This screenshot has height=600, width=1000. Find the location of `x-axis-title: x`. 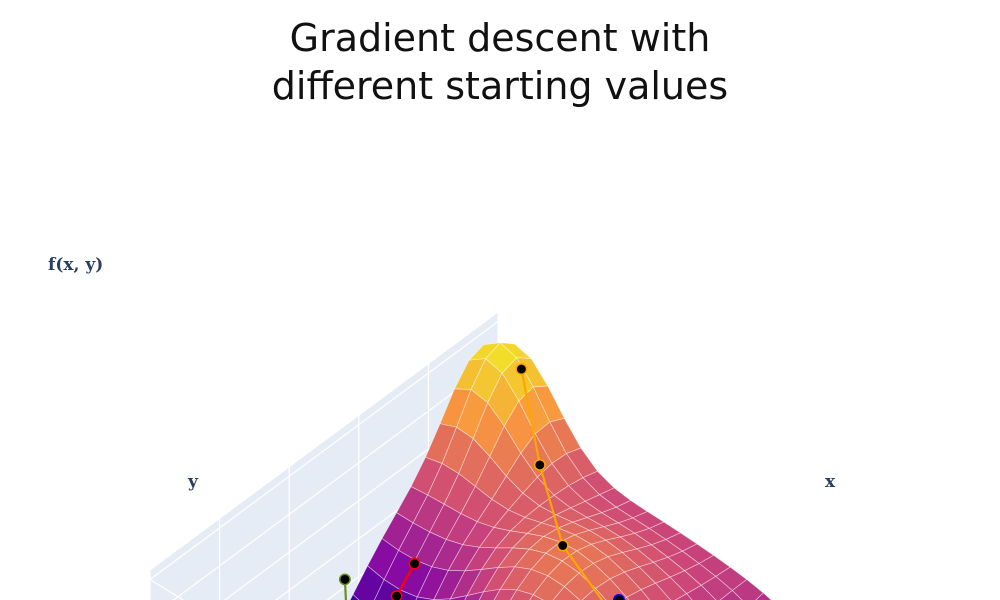

x-axis-title: x is located at coordinates (830, 482).